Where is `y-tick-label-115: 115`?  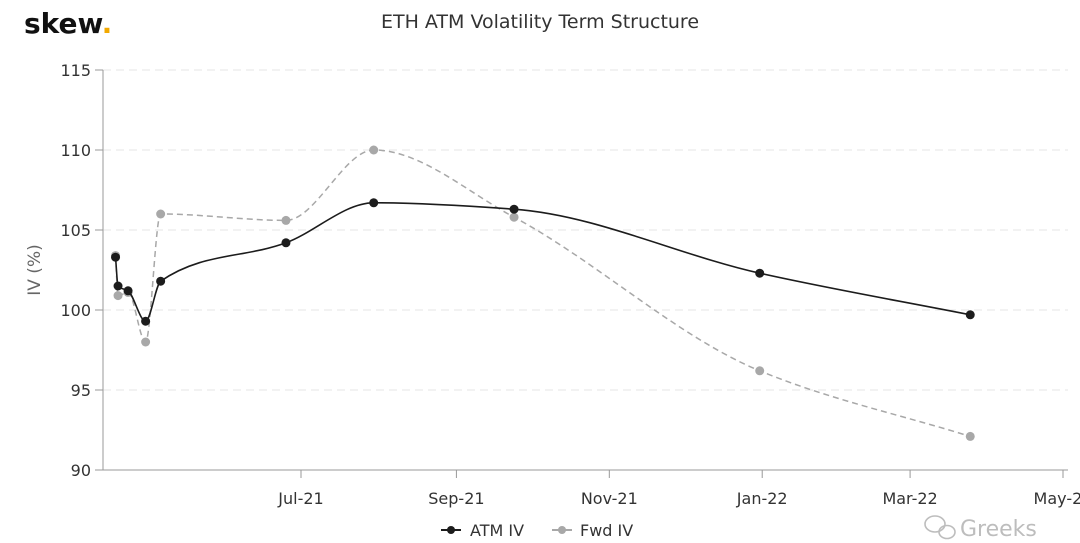 y-tick-label-115: 115 is located at coordinates (75, 70).